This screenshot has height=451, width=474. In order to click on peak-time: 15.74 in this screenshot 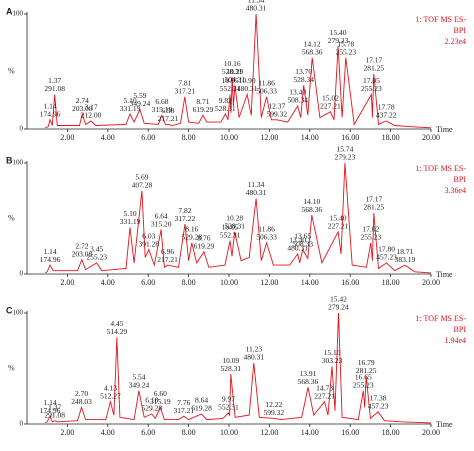, I will do `click(345, 149)`.